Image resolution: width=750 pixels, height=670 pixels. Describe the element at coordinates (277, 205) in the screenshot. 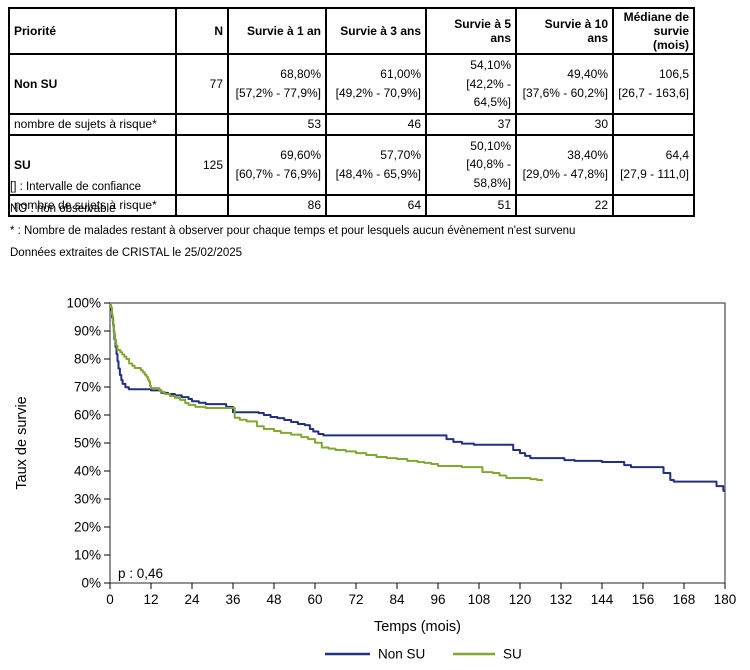

I see `risk-count: 86` at that location.